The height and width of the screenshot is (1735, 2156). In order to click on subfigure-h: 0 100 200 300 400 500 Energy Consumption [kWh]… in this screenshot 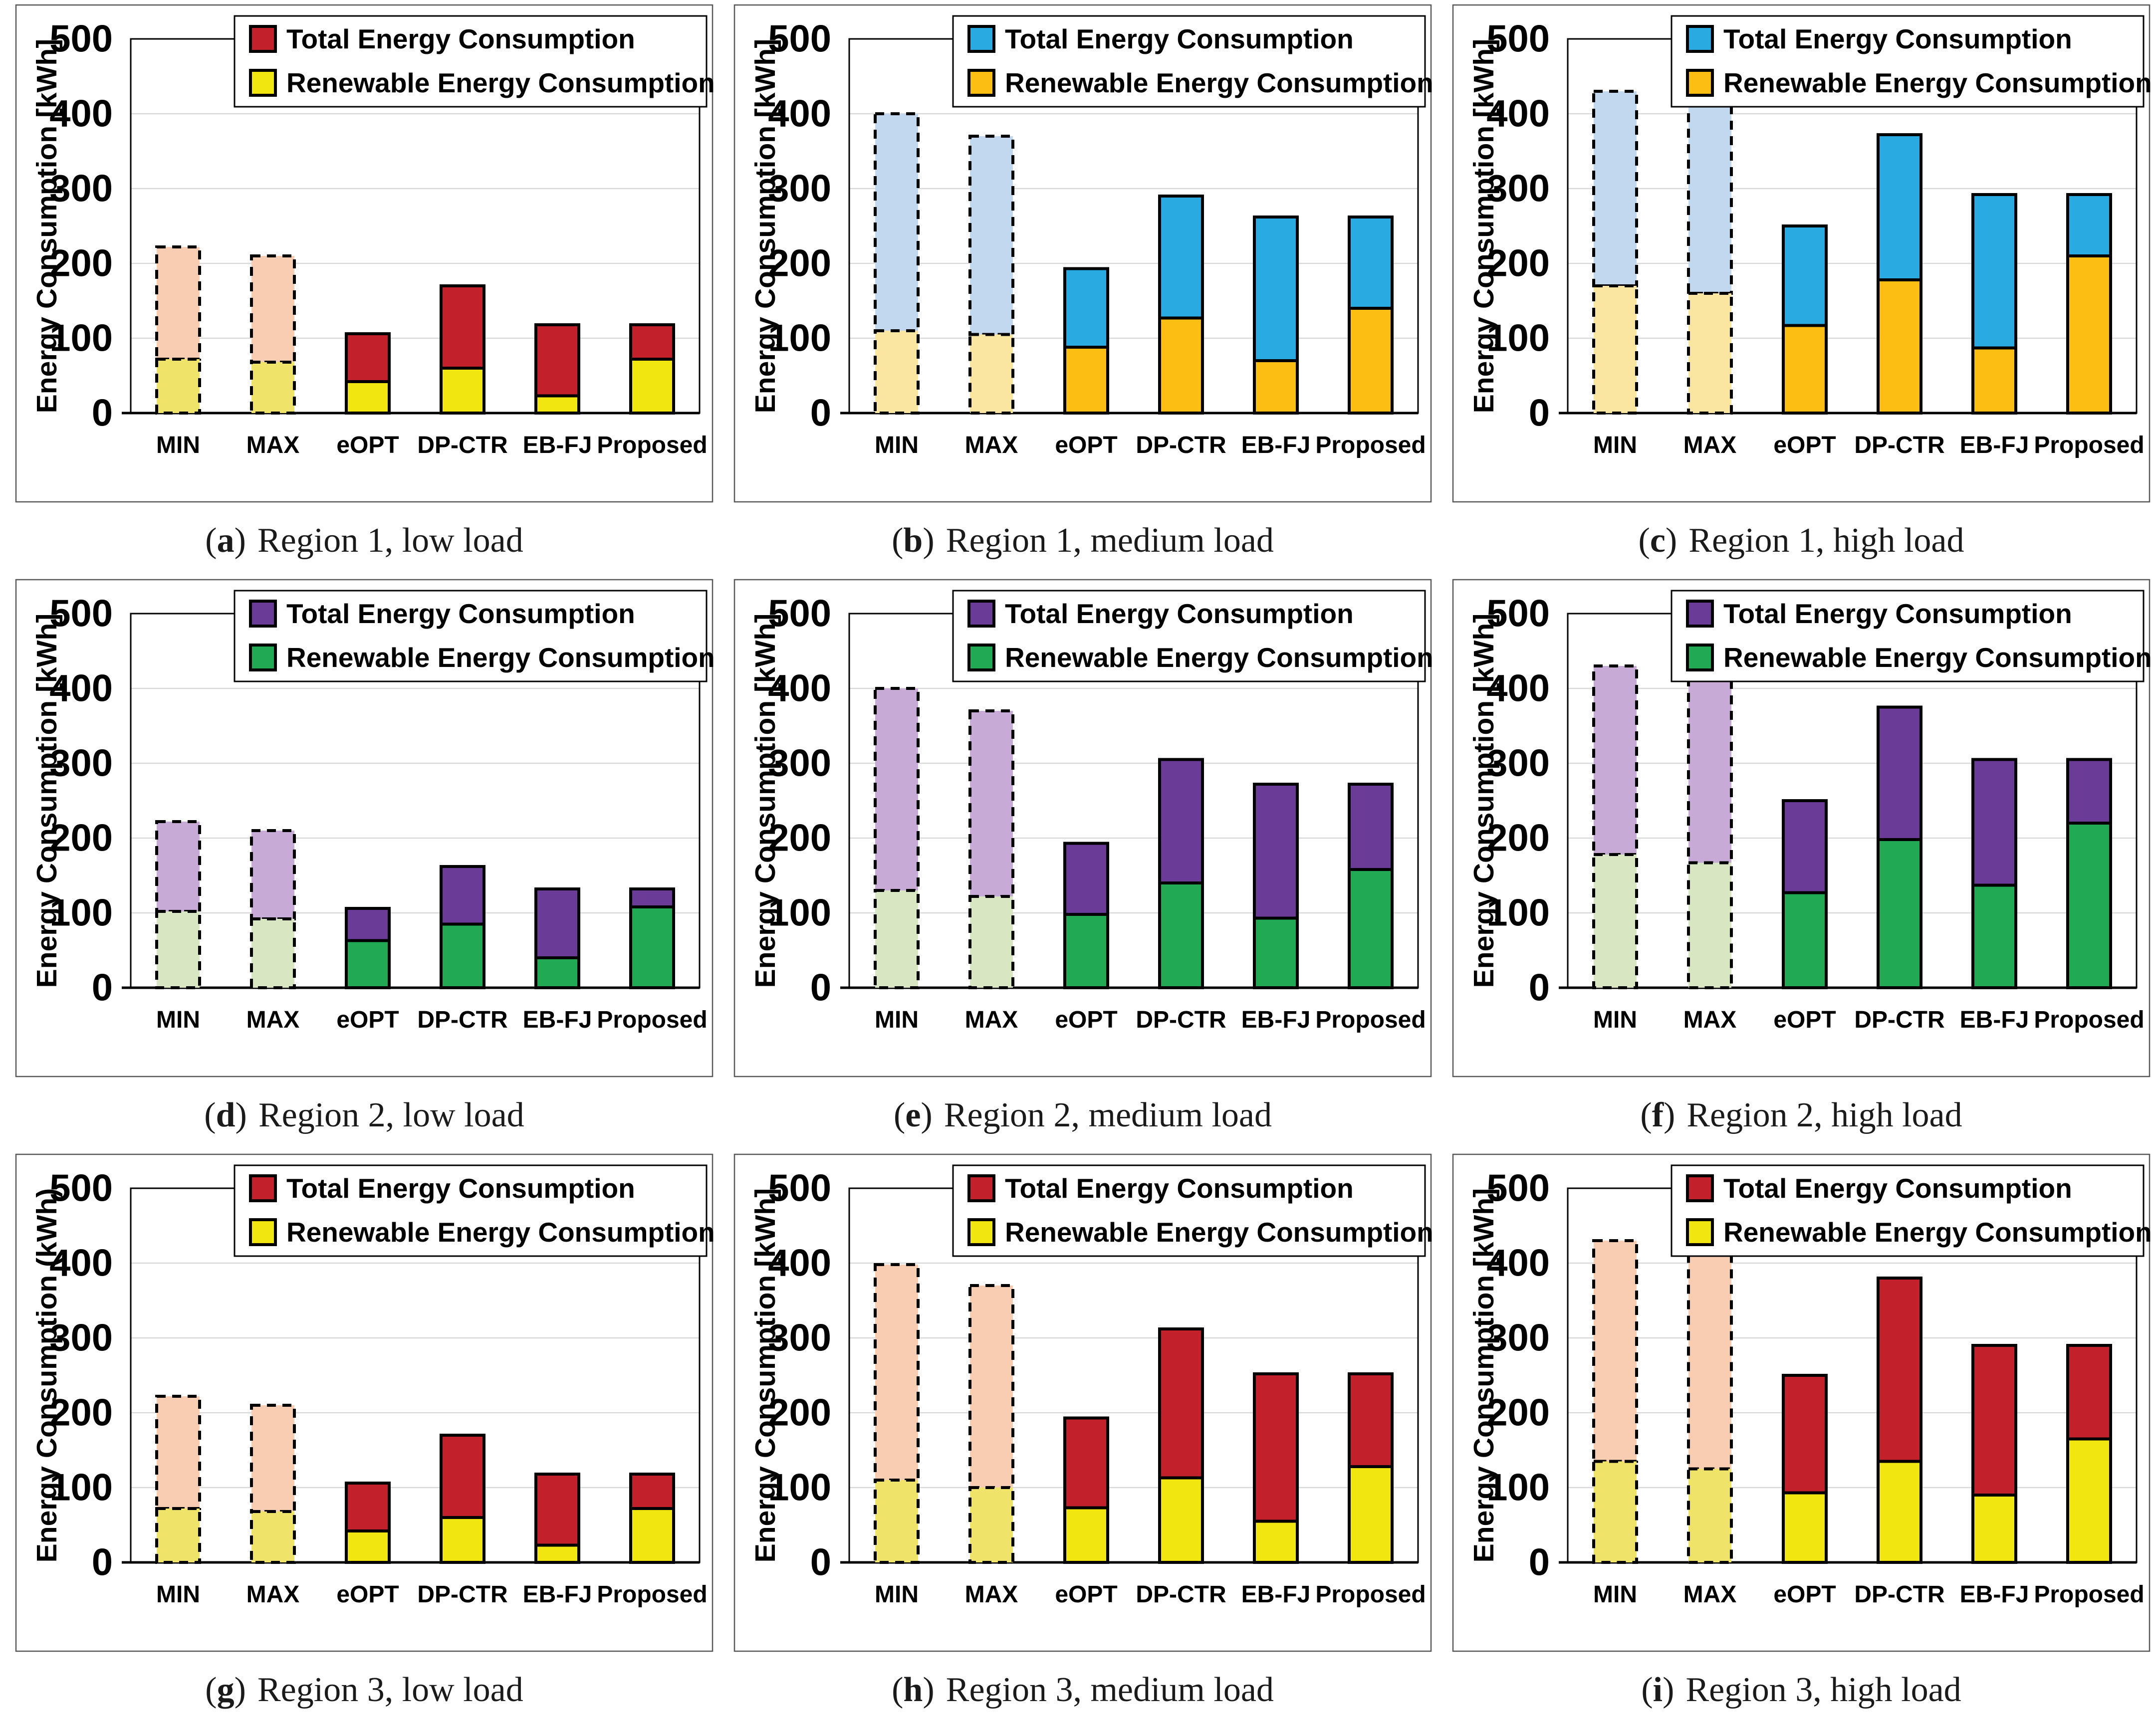, I will do `click(1082, 1441)`.